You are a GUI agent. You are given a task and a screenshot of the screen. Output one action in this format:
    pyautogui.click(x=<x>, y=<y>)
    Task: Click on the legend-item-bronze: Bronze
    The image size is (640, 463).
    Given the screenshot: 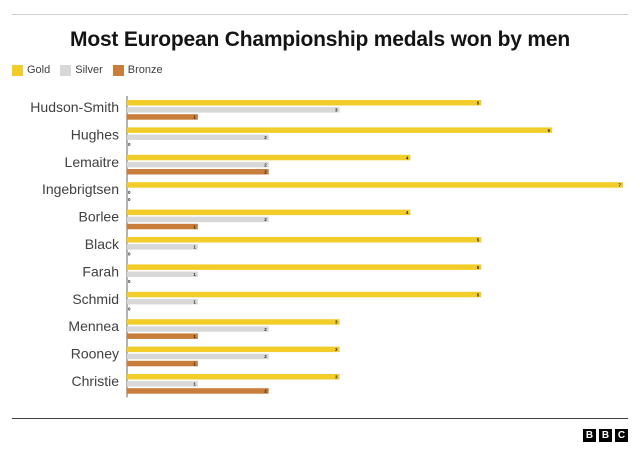 What is the action you would take?
    pyautogui.click(x=137, y=70)
    